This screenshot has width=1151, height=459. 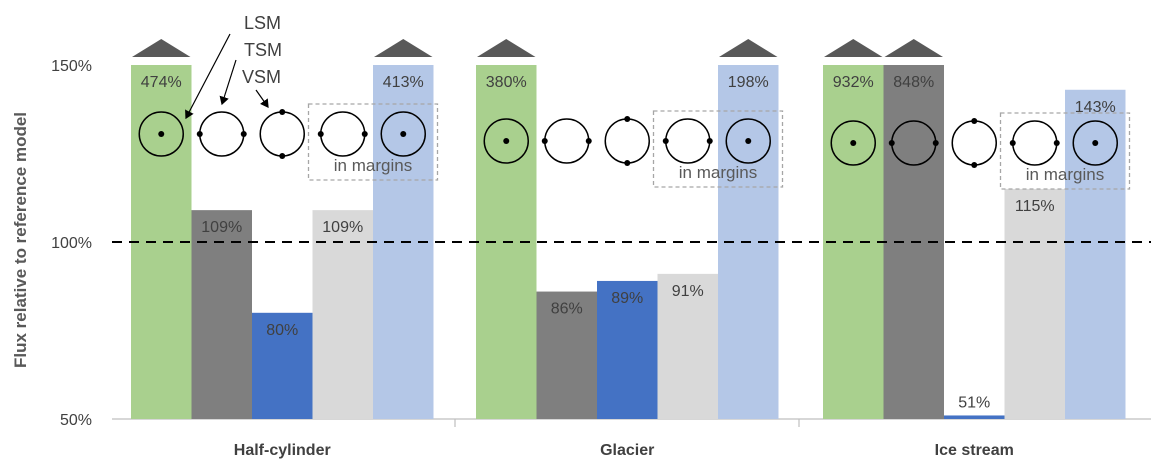 What do you see at coordinates (631, 422) in the screenshot?
I see `grid-layer` at bounding box center [631, 422].